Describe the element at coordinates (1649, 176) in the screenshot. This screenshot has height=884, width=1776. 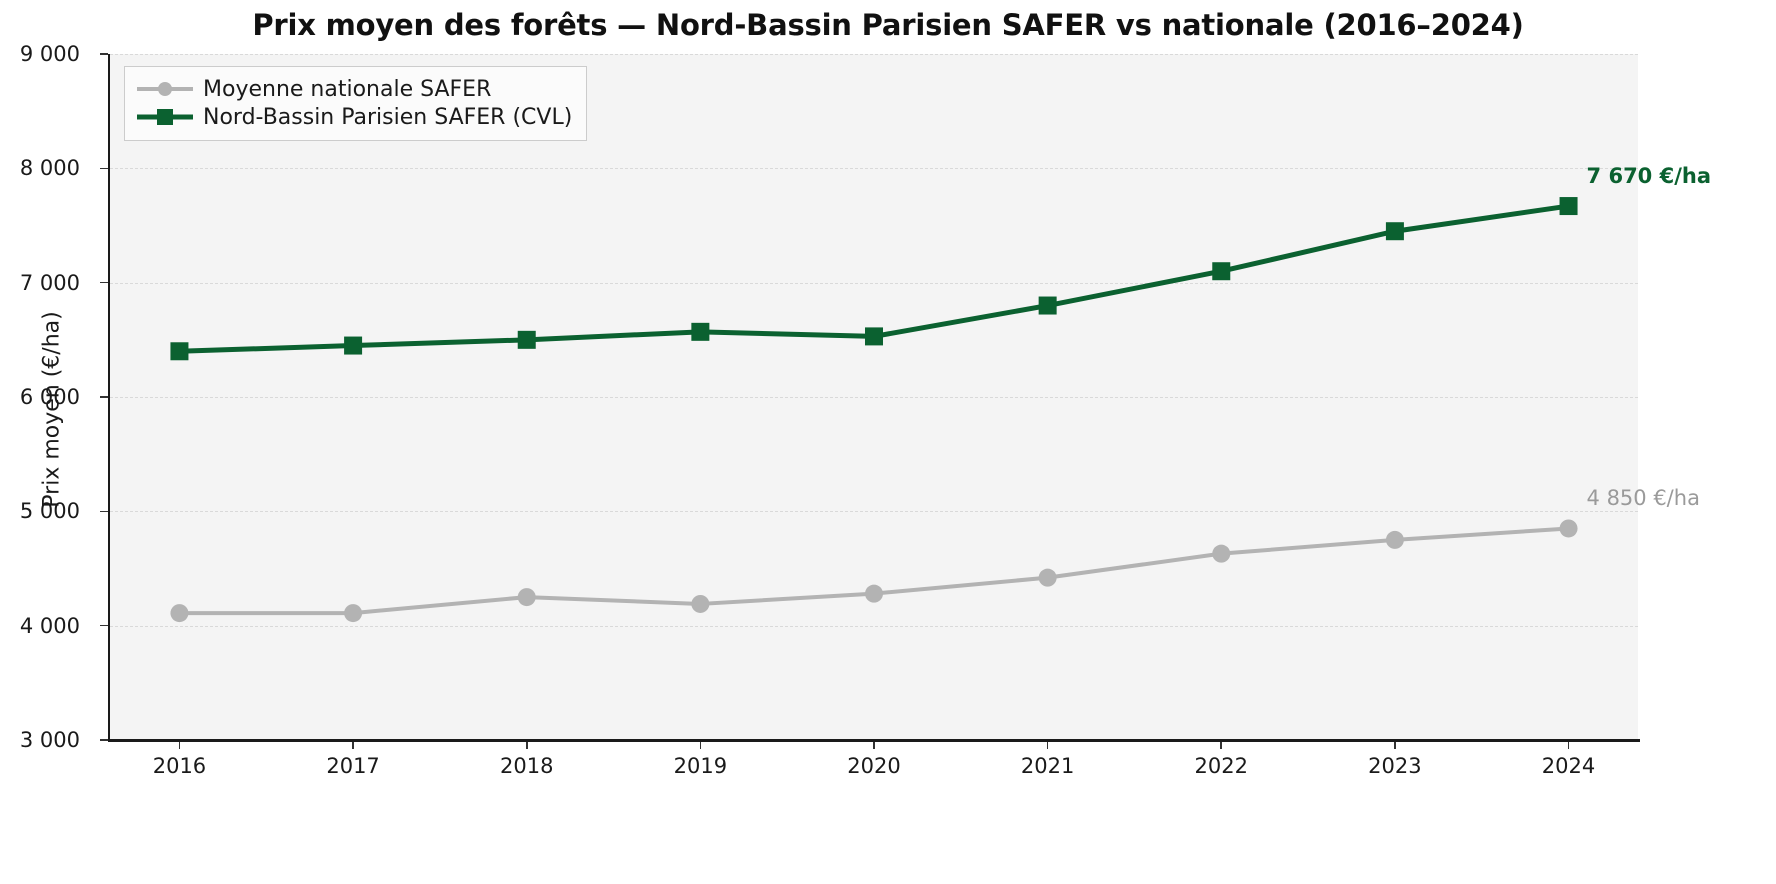
I see `annotation-green-endpoint: 7 670 €/ha` at that location.